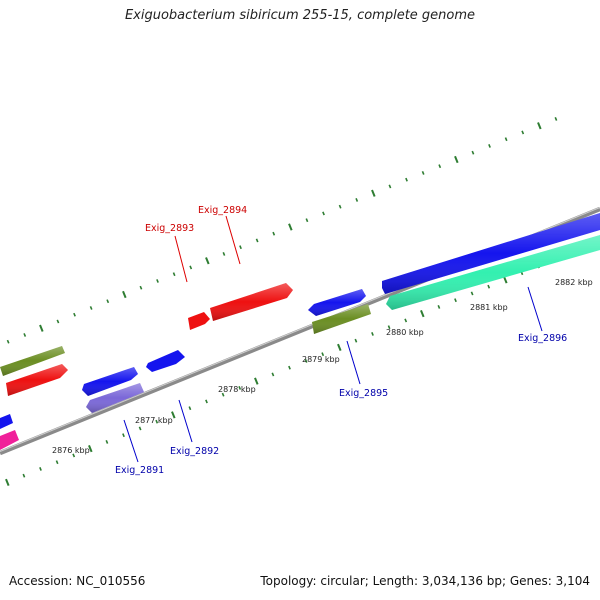 The width and height of the screenshot is (600, 600). Describe the element at coordinates (363, 393) in the screenshot. I see `gene-label-exig-2895: Exig_2895` at that location.